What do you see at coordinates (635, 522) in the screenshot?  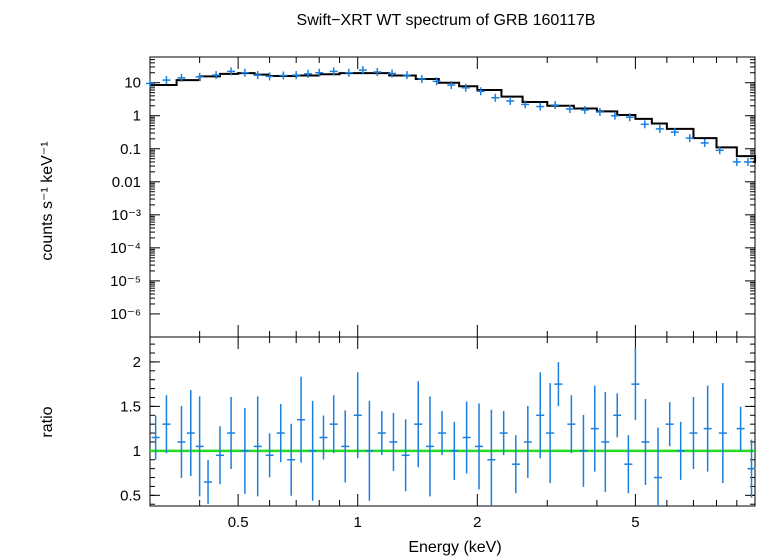 I see `x-tick-label: 5` at bounding box center [635, 522].